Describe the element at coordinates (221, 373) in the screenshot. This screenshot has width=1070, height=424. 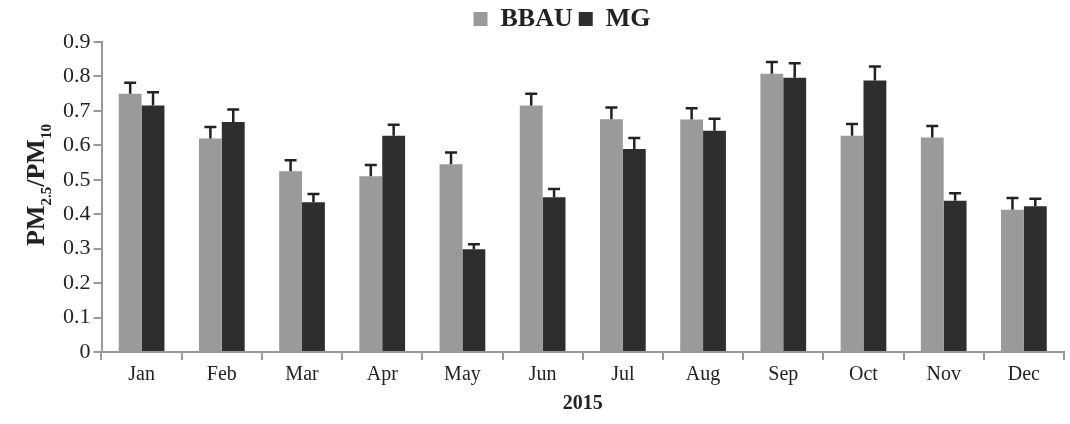
I see `x-tick-label: Feb` at that location.